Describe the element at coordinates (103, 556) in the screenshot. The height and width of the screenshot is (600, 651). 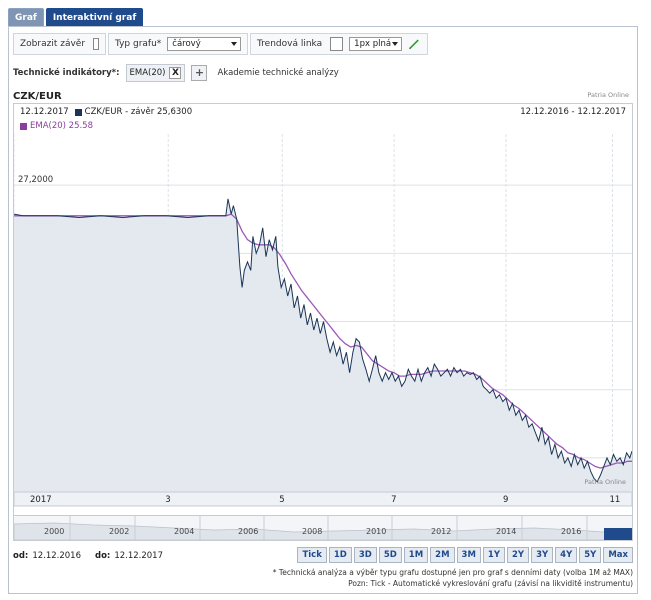
I see `to-label: do:` at that location.